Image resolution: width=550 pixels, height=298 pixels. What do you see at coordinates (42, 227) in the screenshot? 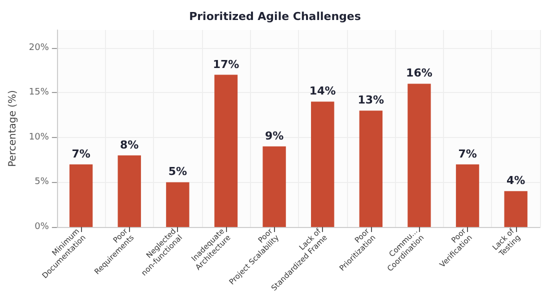
I see `y-tick-label: 0%` at bounding box center [42, 227].